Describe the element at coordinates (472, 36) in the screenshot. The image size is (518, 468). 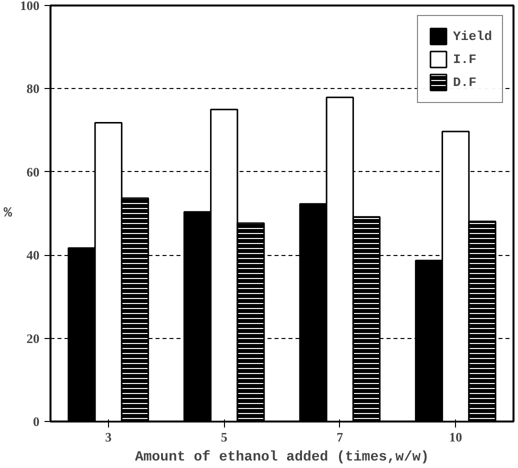
I see `legend-label: Yield` at that location.